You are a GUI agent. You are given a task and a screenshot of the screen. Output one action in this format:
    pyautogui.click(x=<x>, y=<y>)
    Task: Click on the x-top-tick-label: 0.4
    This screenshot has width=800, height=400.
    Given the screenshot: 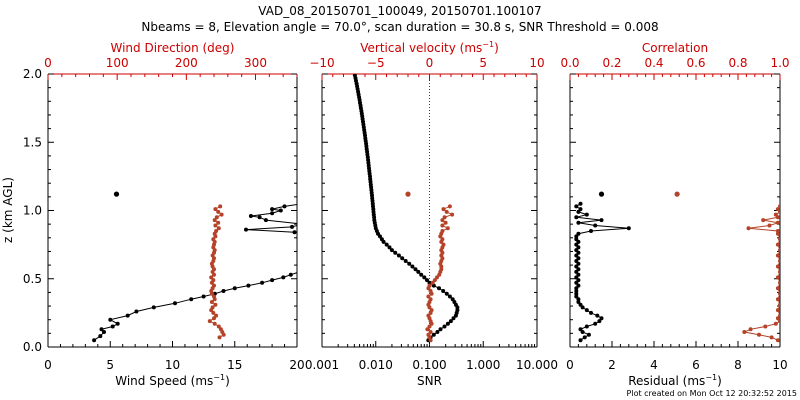 What is the action you would take?
    pyautogui.click(x=653, y=63)
    